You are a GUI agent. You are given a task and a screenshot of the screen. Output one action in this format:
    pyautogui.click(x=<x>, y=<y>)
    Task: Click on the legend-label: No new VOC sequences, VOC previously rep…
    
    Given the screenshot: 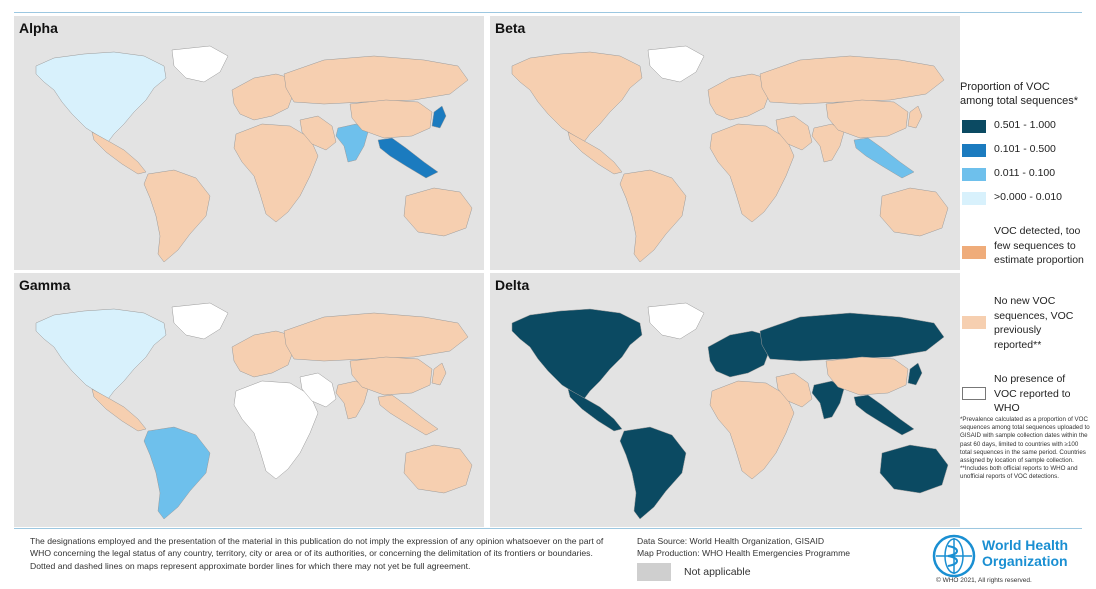 What is the action you would take?
    pyautogui.click(x=1034, y=323)
    